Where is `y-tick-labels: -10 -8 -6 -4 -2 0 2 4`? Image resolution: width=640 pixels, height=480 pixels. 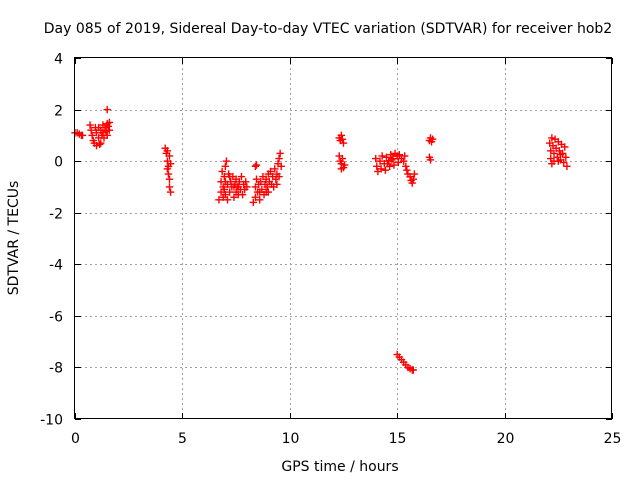
y-tick-labels: -10 -8 -6 -4 -2 0 2 4 is located at coordinates (51, 240).